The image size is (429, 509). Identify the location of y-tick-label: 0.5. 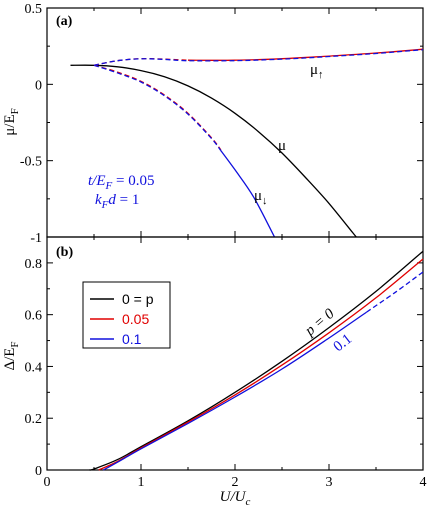
(34, 9).